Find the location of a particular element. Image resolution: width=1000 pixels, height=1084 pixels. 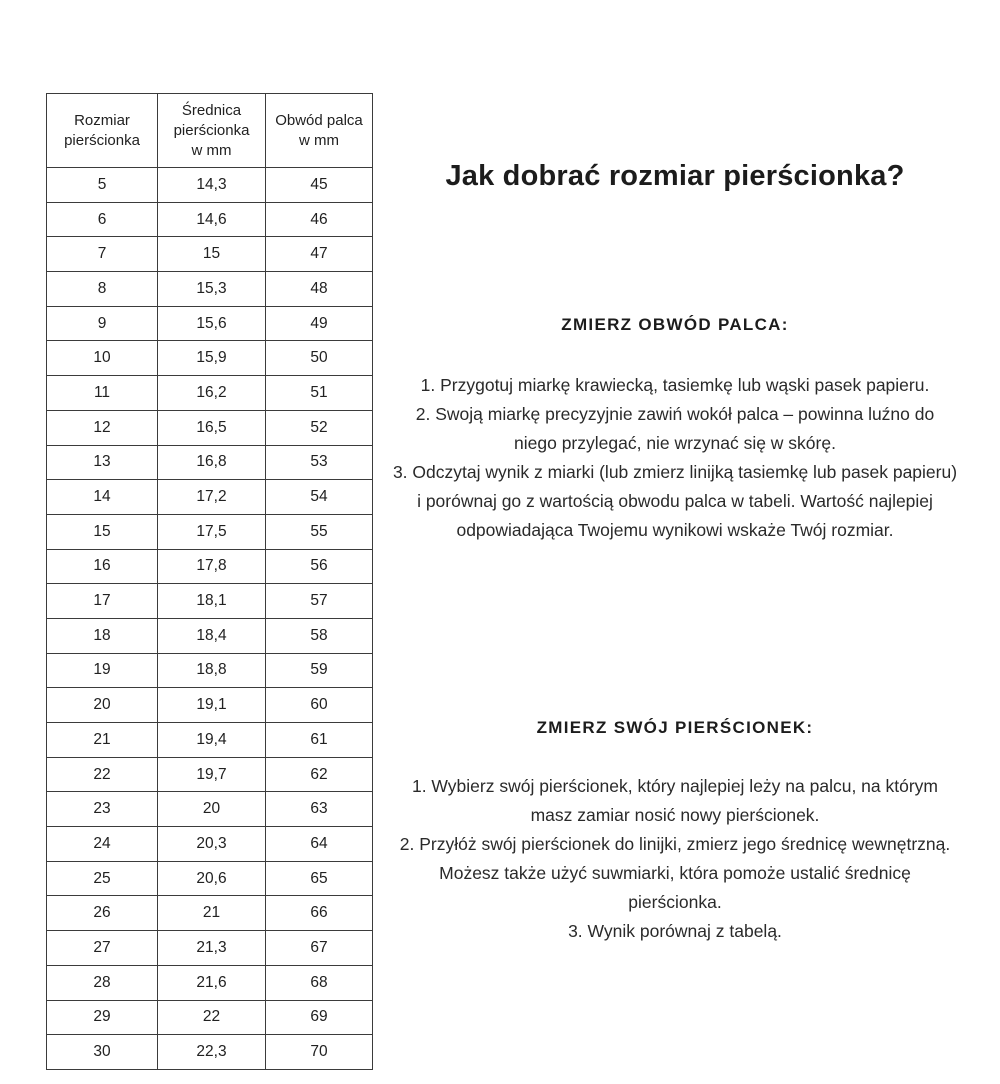

cell-ring-diameter: 15 is located at coordinates (211, 254).